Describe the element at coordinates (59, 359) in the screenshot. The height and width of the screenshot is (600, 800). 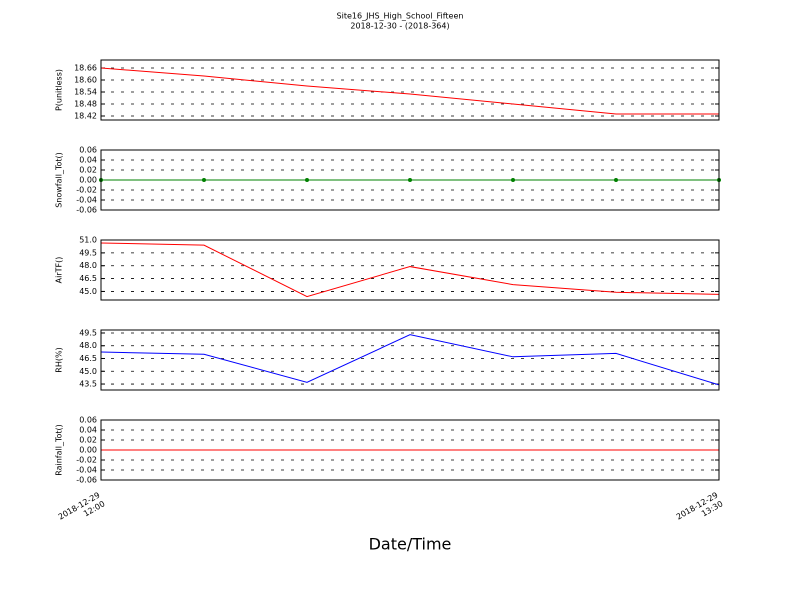
I see `y-axis-label: RH(%)` at that location.